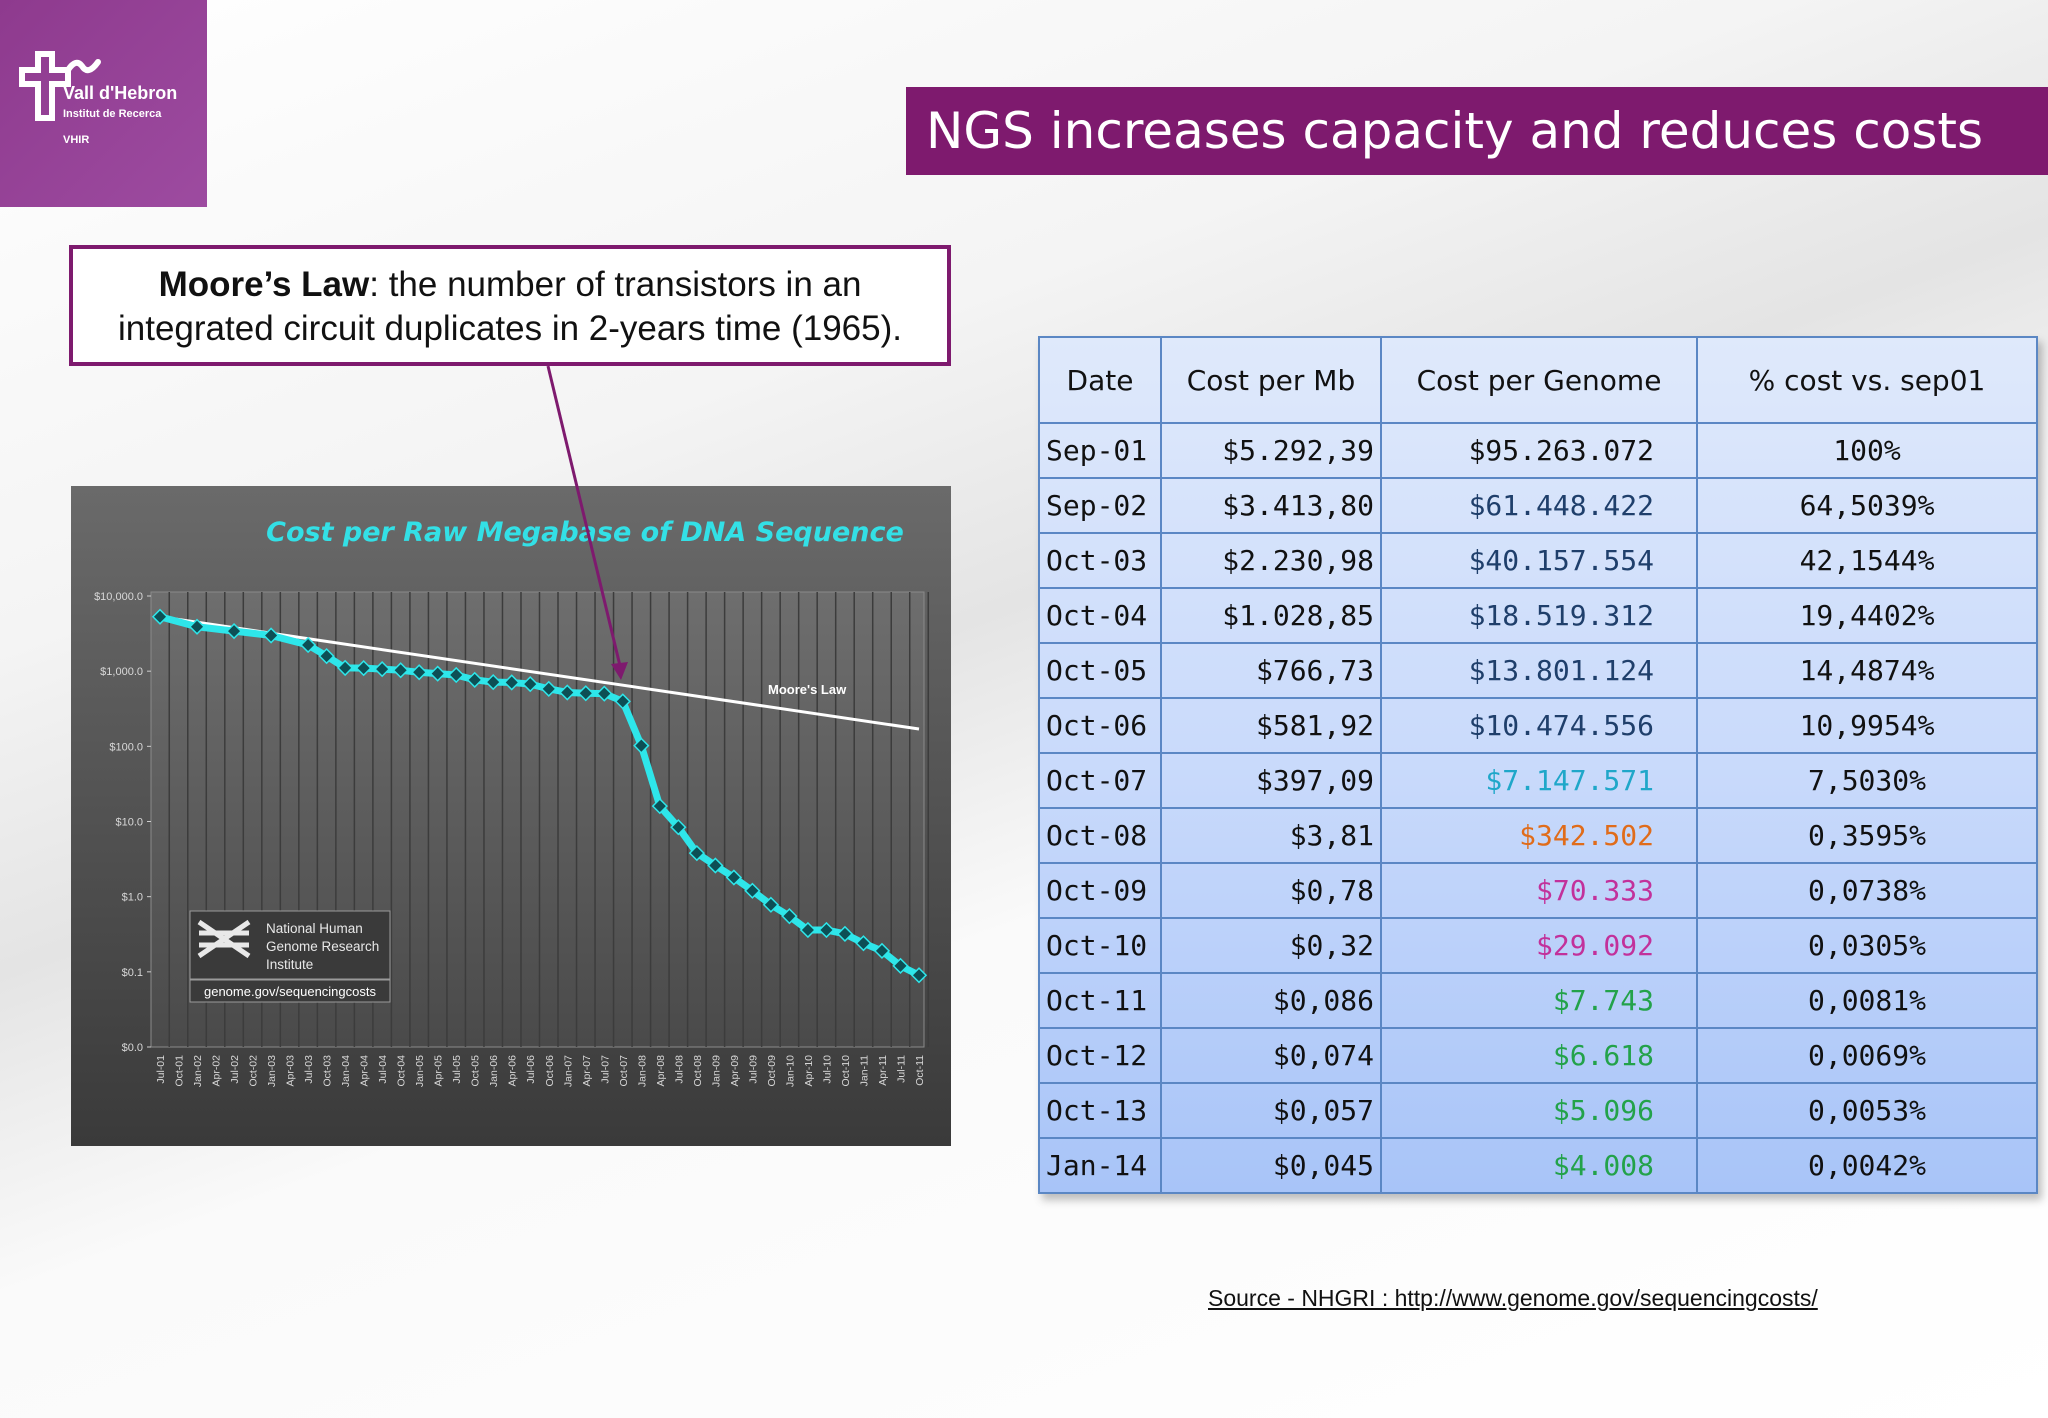 The width and height of the screenshot is (2048, 1418). Describe the element at coordinates (1271, 670) in the screenshot. I see `cell-cost-mb: $766,73` at that location.